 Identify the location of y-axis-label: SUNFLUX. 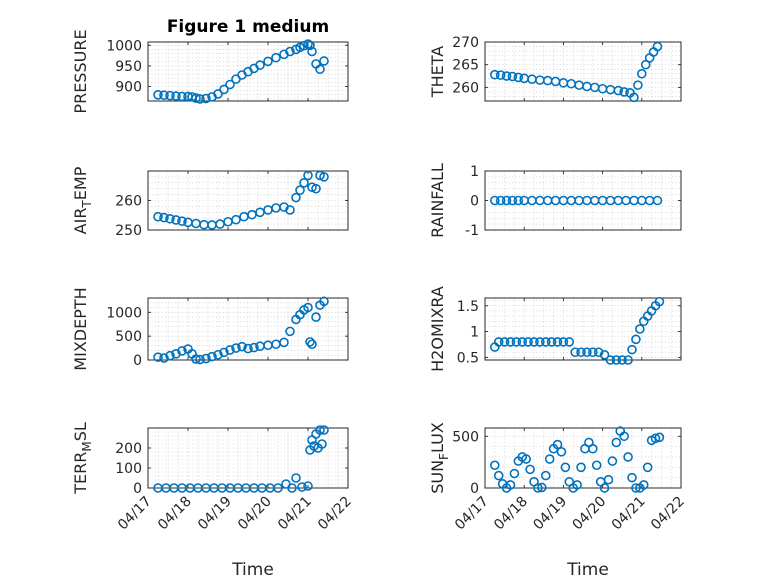
(439, 458).